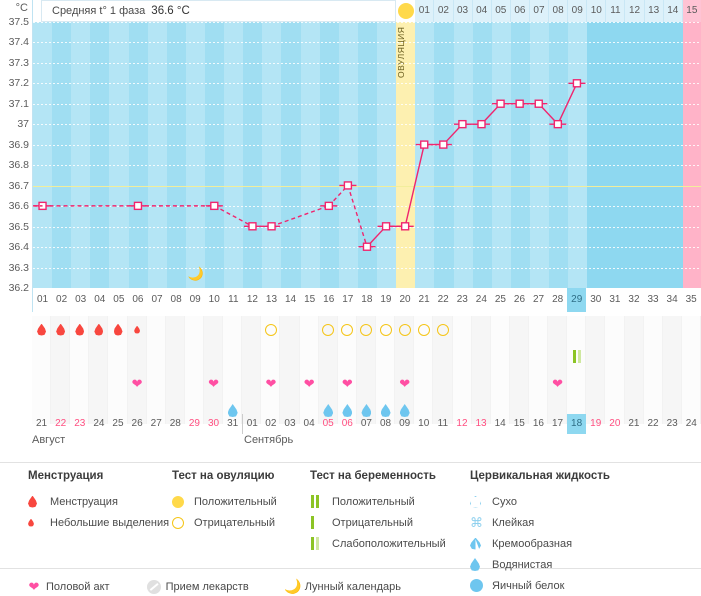 The image size is (701, 596). What do you see at coordinates (425, 11) in the screenshot?
I see `phase2-day-number: 01` at bounding box center [425, 11].